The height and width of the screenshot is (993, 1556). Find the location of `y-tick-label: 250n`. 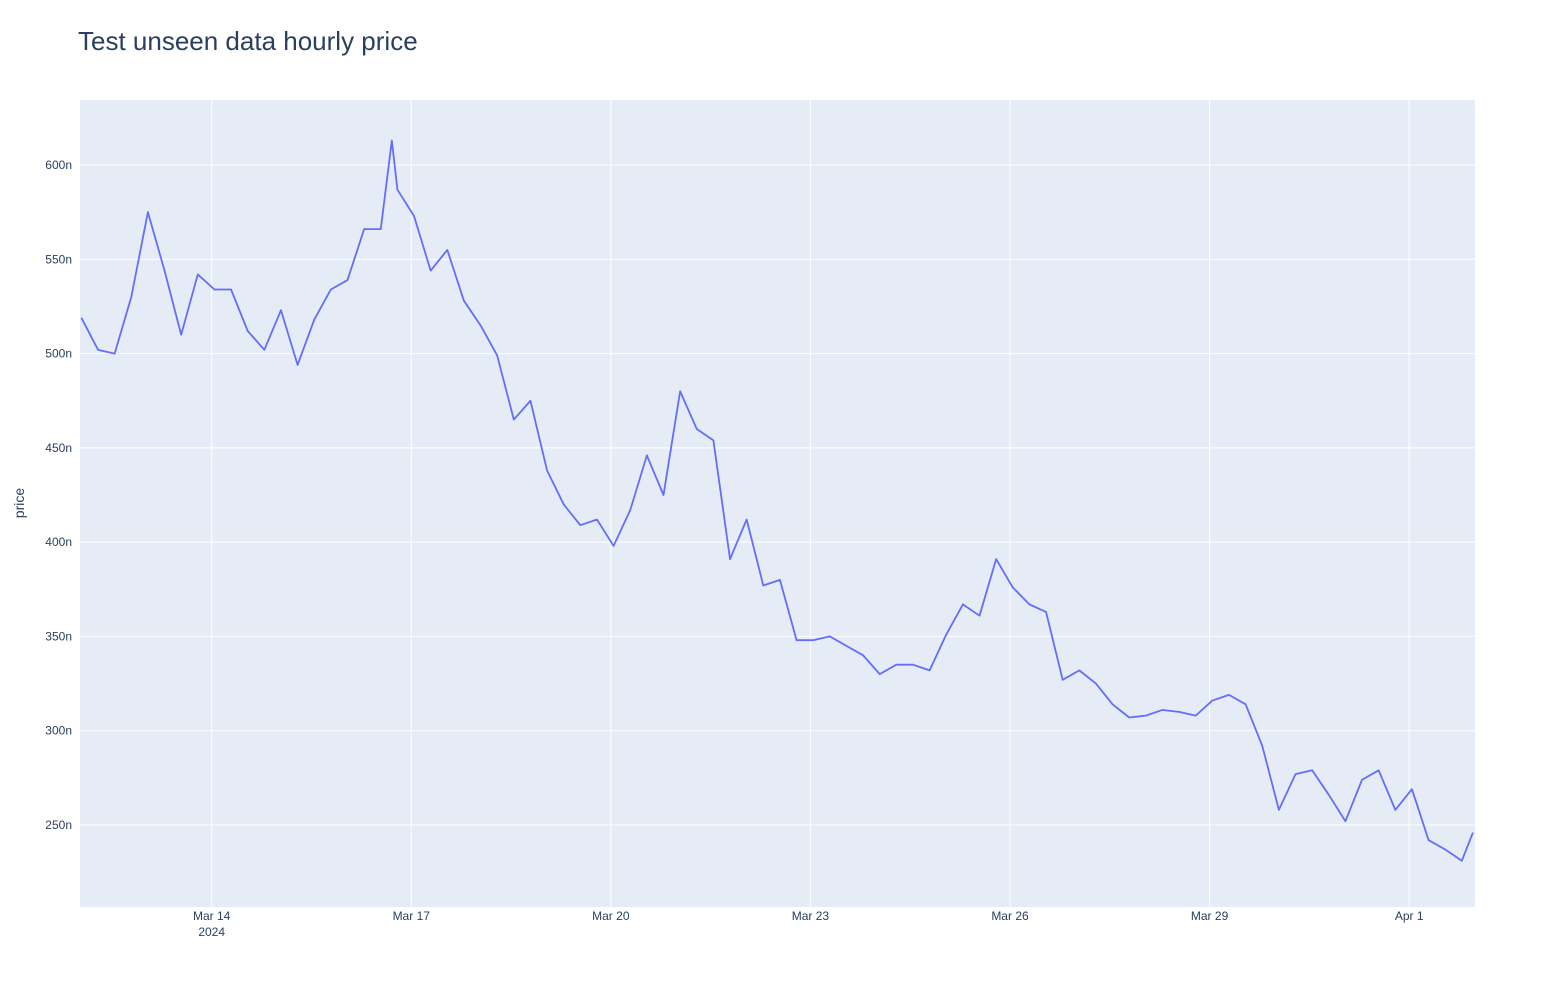

y-tick-label: 250n is located at coordinates (58, 825).